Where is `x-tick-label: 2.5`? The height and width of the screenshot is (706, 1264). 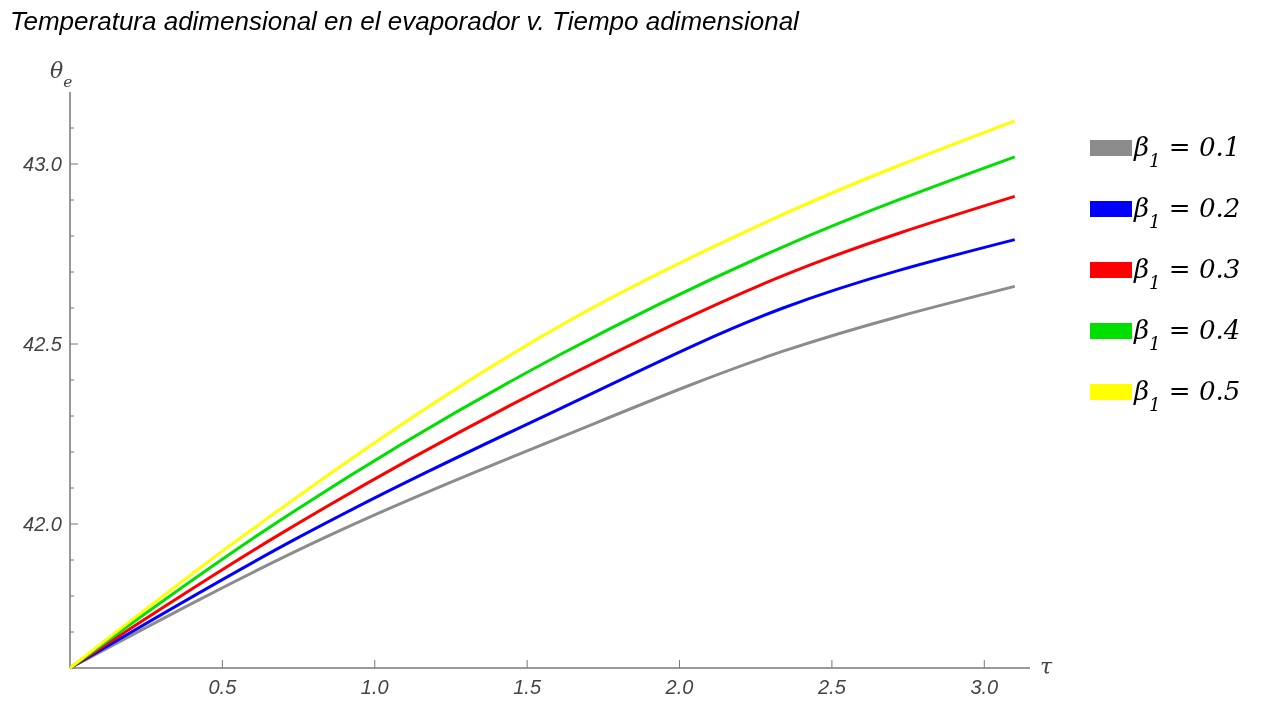 x-tick-label: 2.5 is located at coordinates (832, 687).